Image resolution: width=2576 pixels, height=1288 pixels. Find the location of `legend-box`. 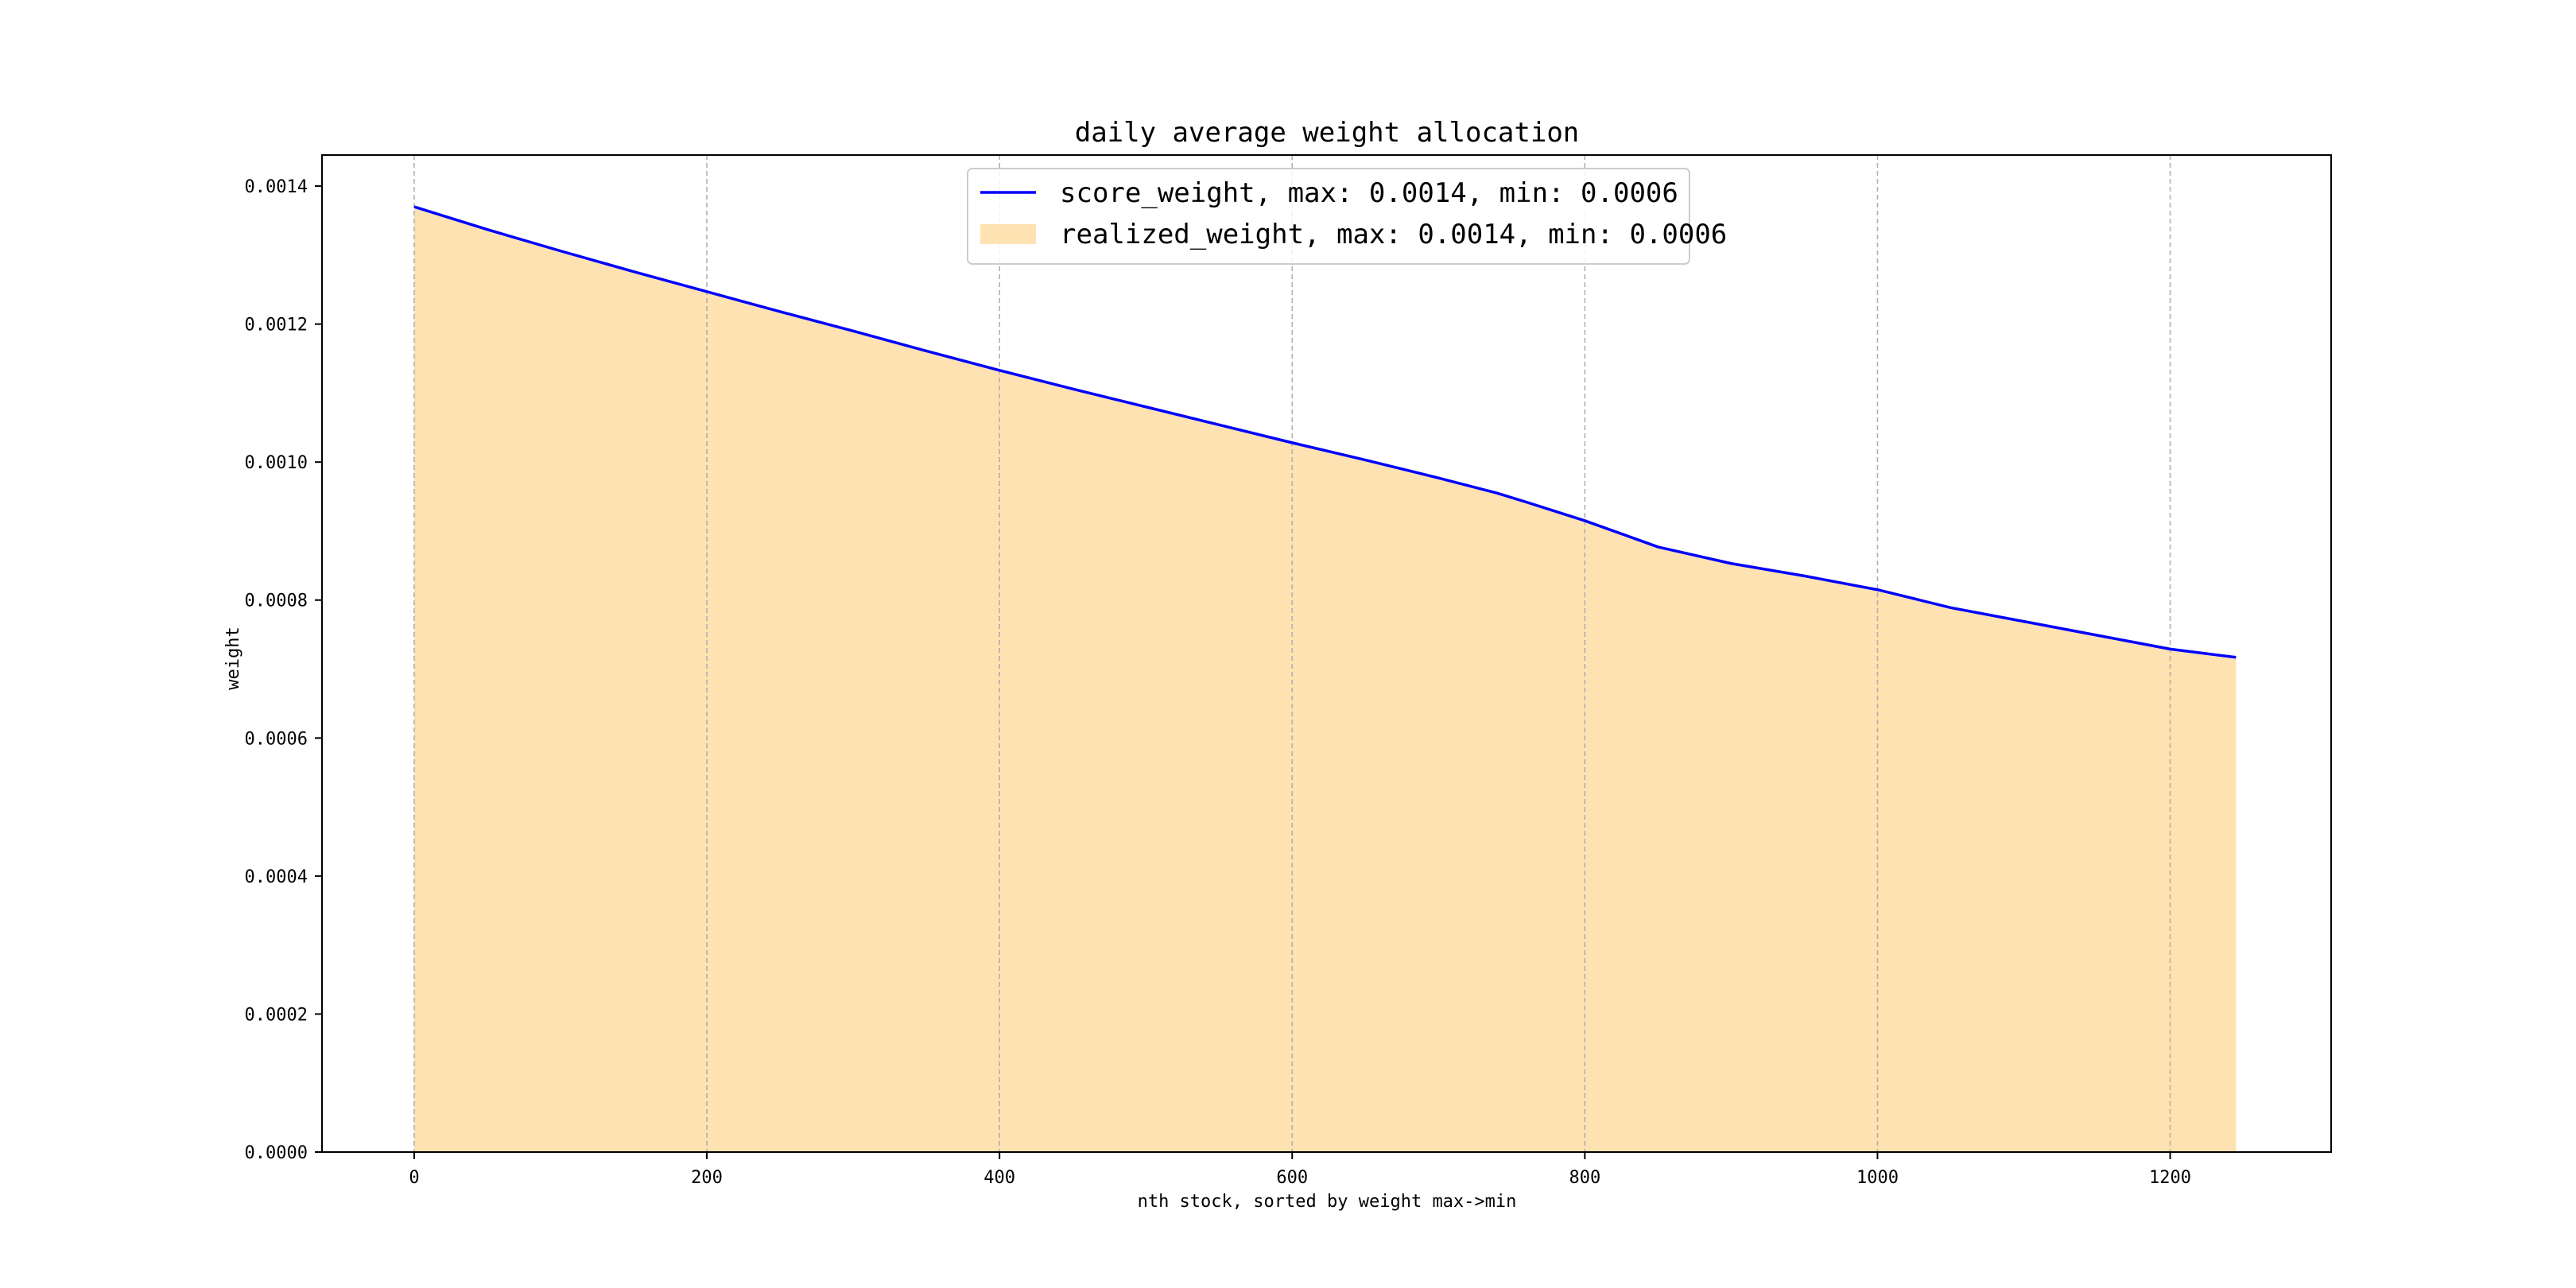

legend-box is located at coordinates (1329, 217).